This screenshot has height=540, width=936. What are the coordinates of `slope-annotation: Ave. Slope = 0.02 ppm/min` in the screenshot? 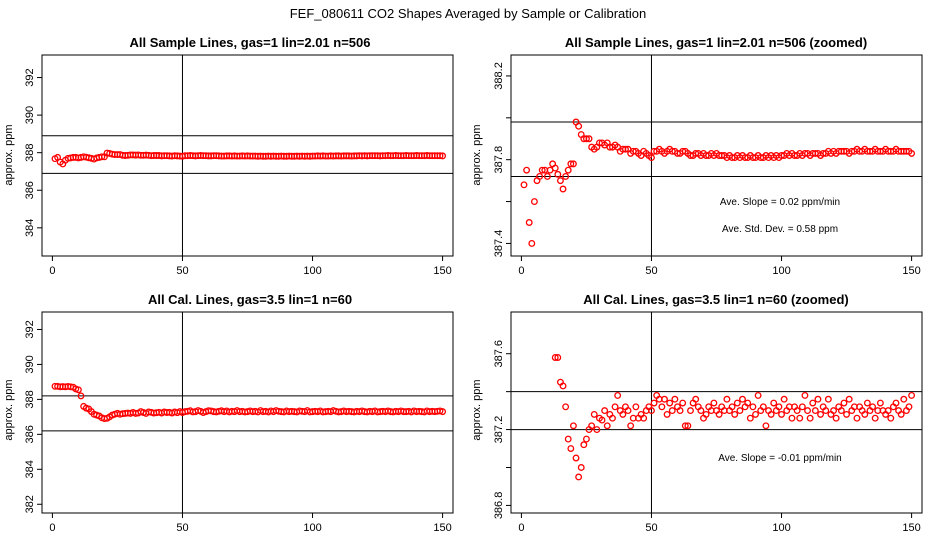 It's located at (780, 202).